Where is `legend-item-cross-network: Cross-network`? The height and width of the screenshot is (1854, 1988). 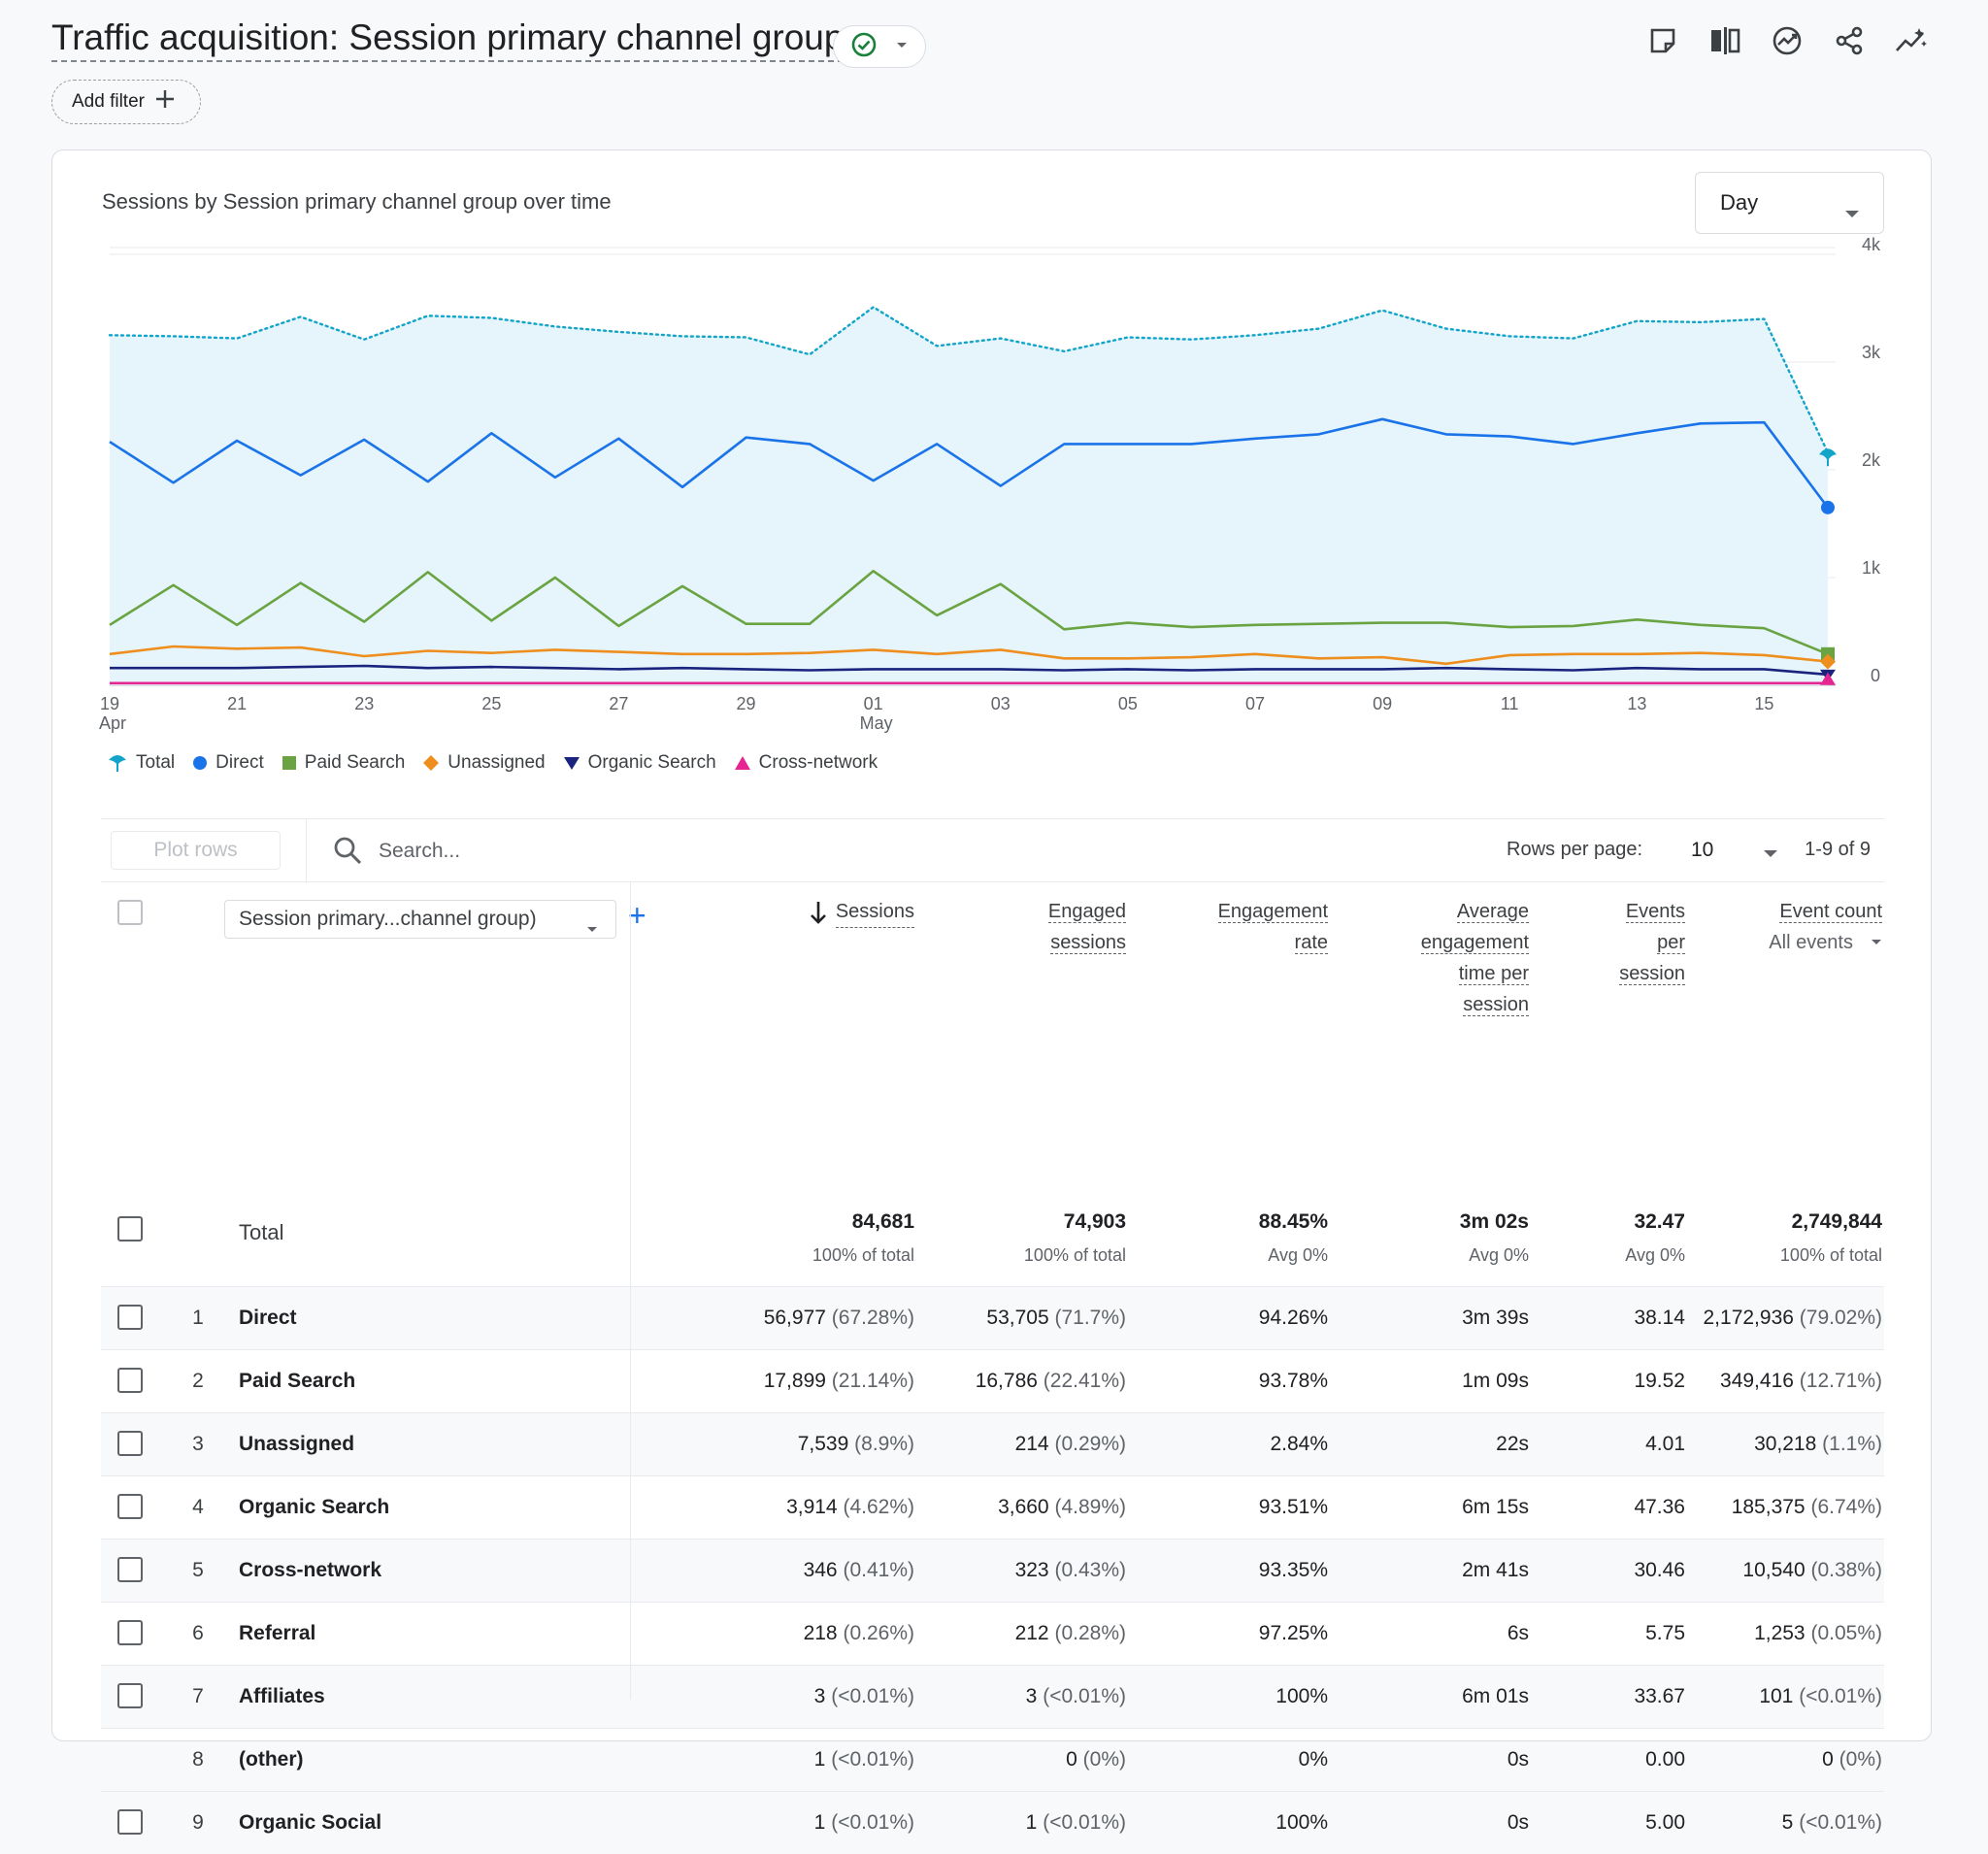
legend-item-cross-network: Cross-network is located at coordinates (806, 763).